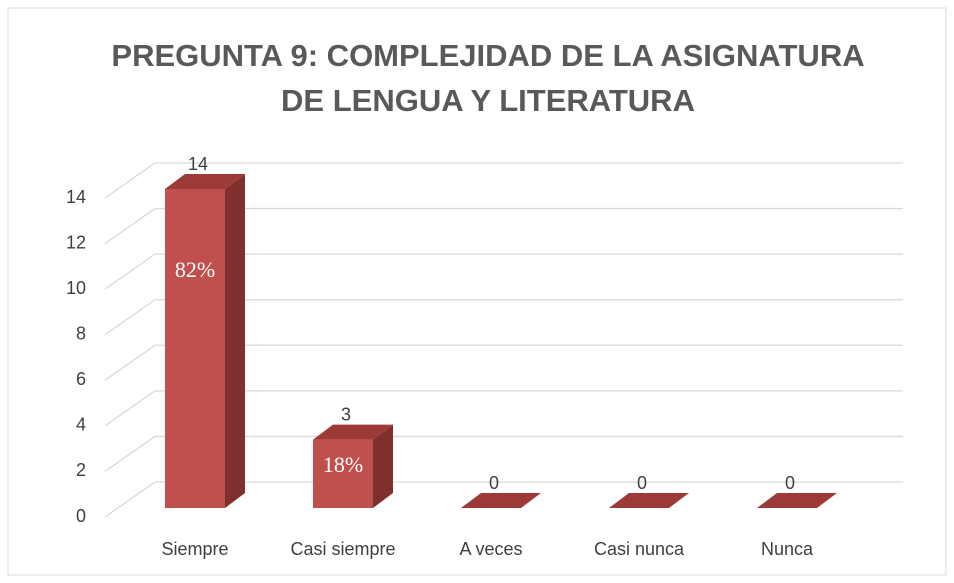  I want to click on y-tick-label: 14, so click(76, 197).